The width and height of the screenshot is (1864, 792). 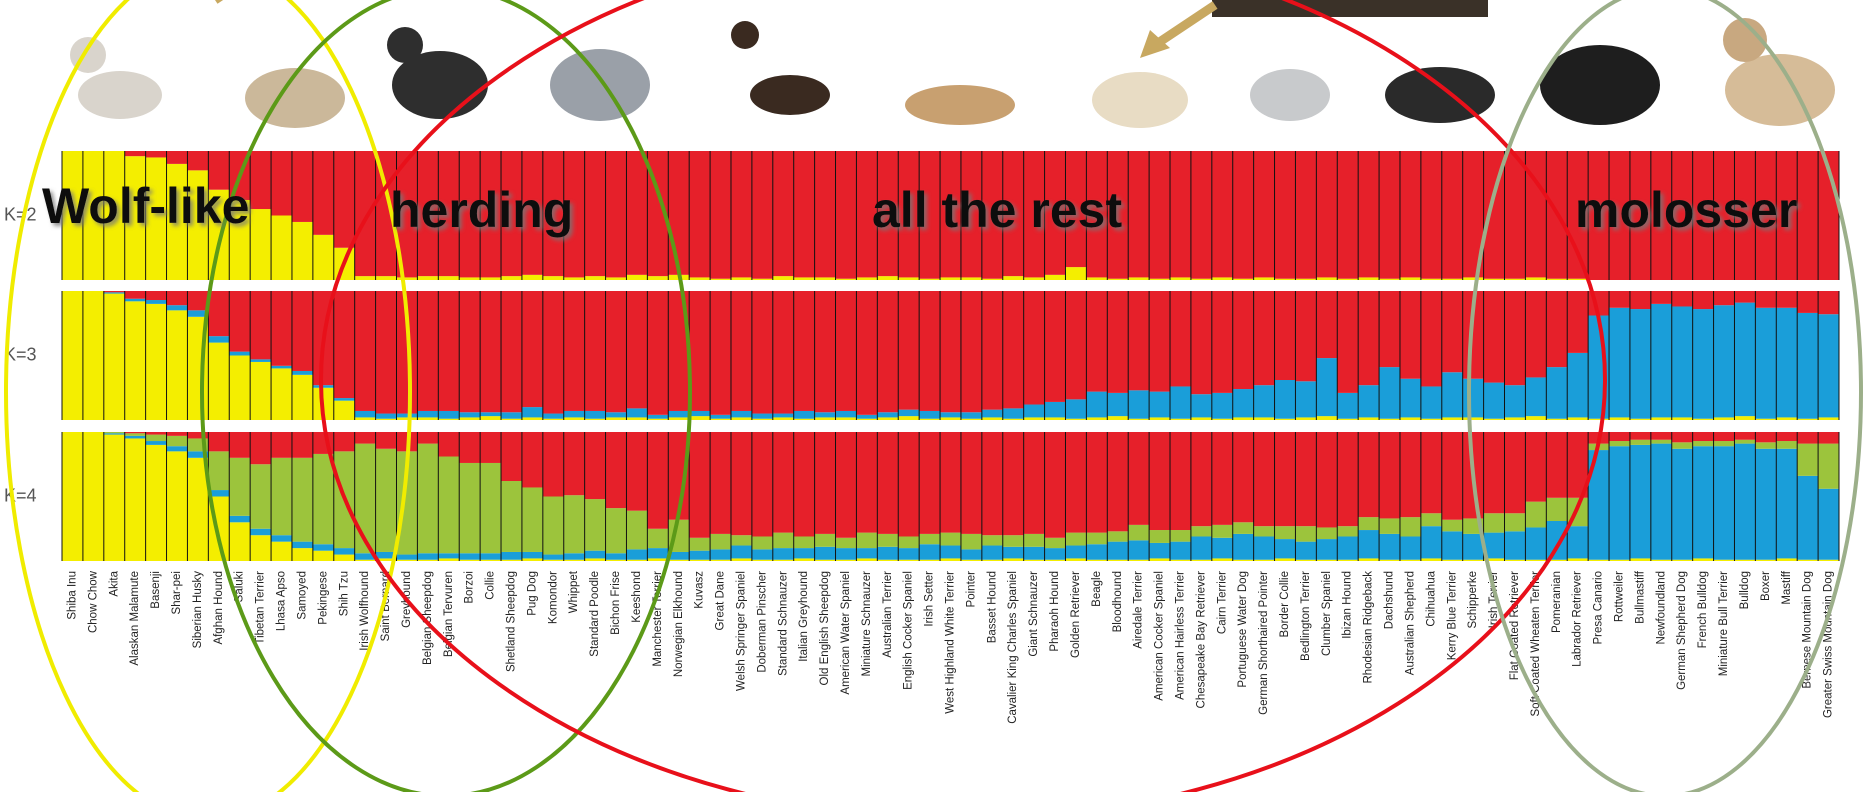 I want to click on x-tick-label: Giant Schnauzer, so click(x=1034, y=614).